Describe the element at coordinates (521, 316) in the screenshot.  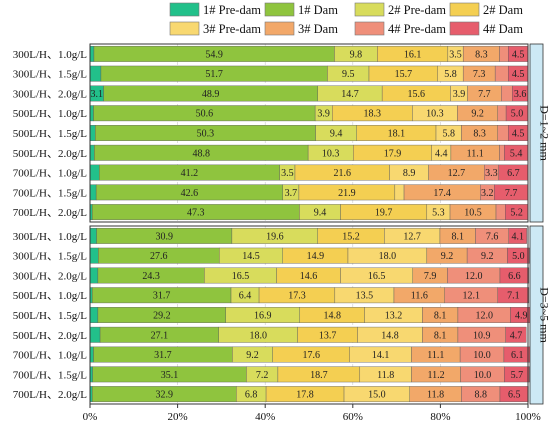
I see `data-label: 4.9` at that location.